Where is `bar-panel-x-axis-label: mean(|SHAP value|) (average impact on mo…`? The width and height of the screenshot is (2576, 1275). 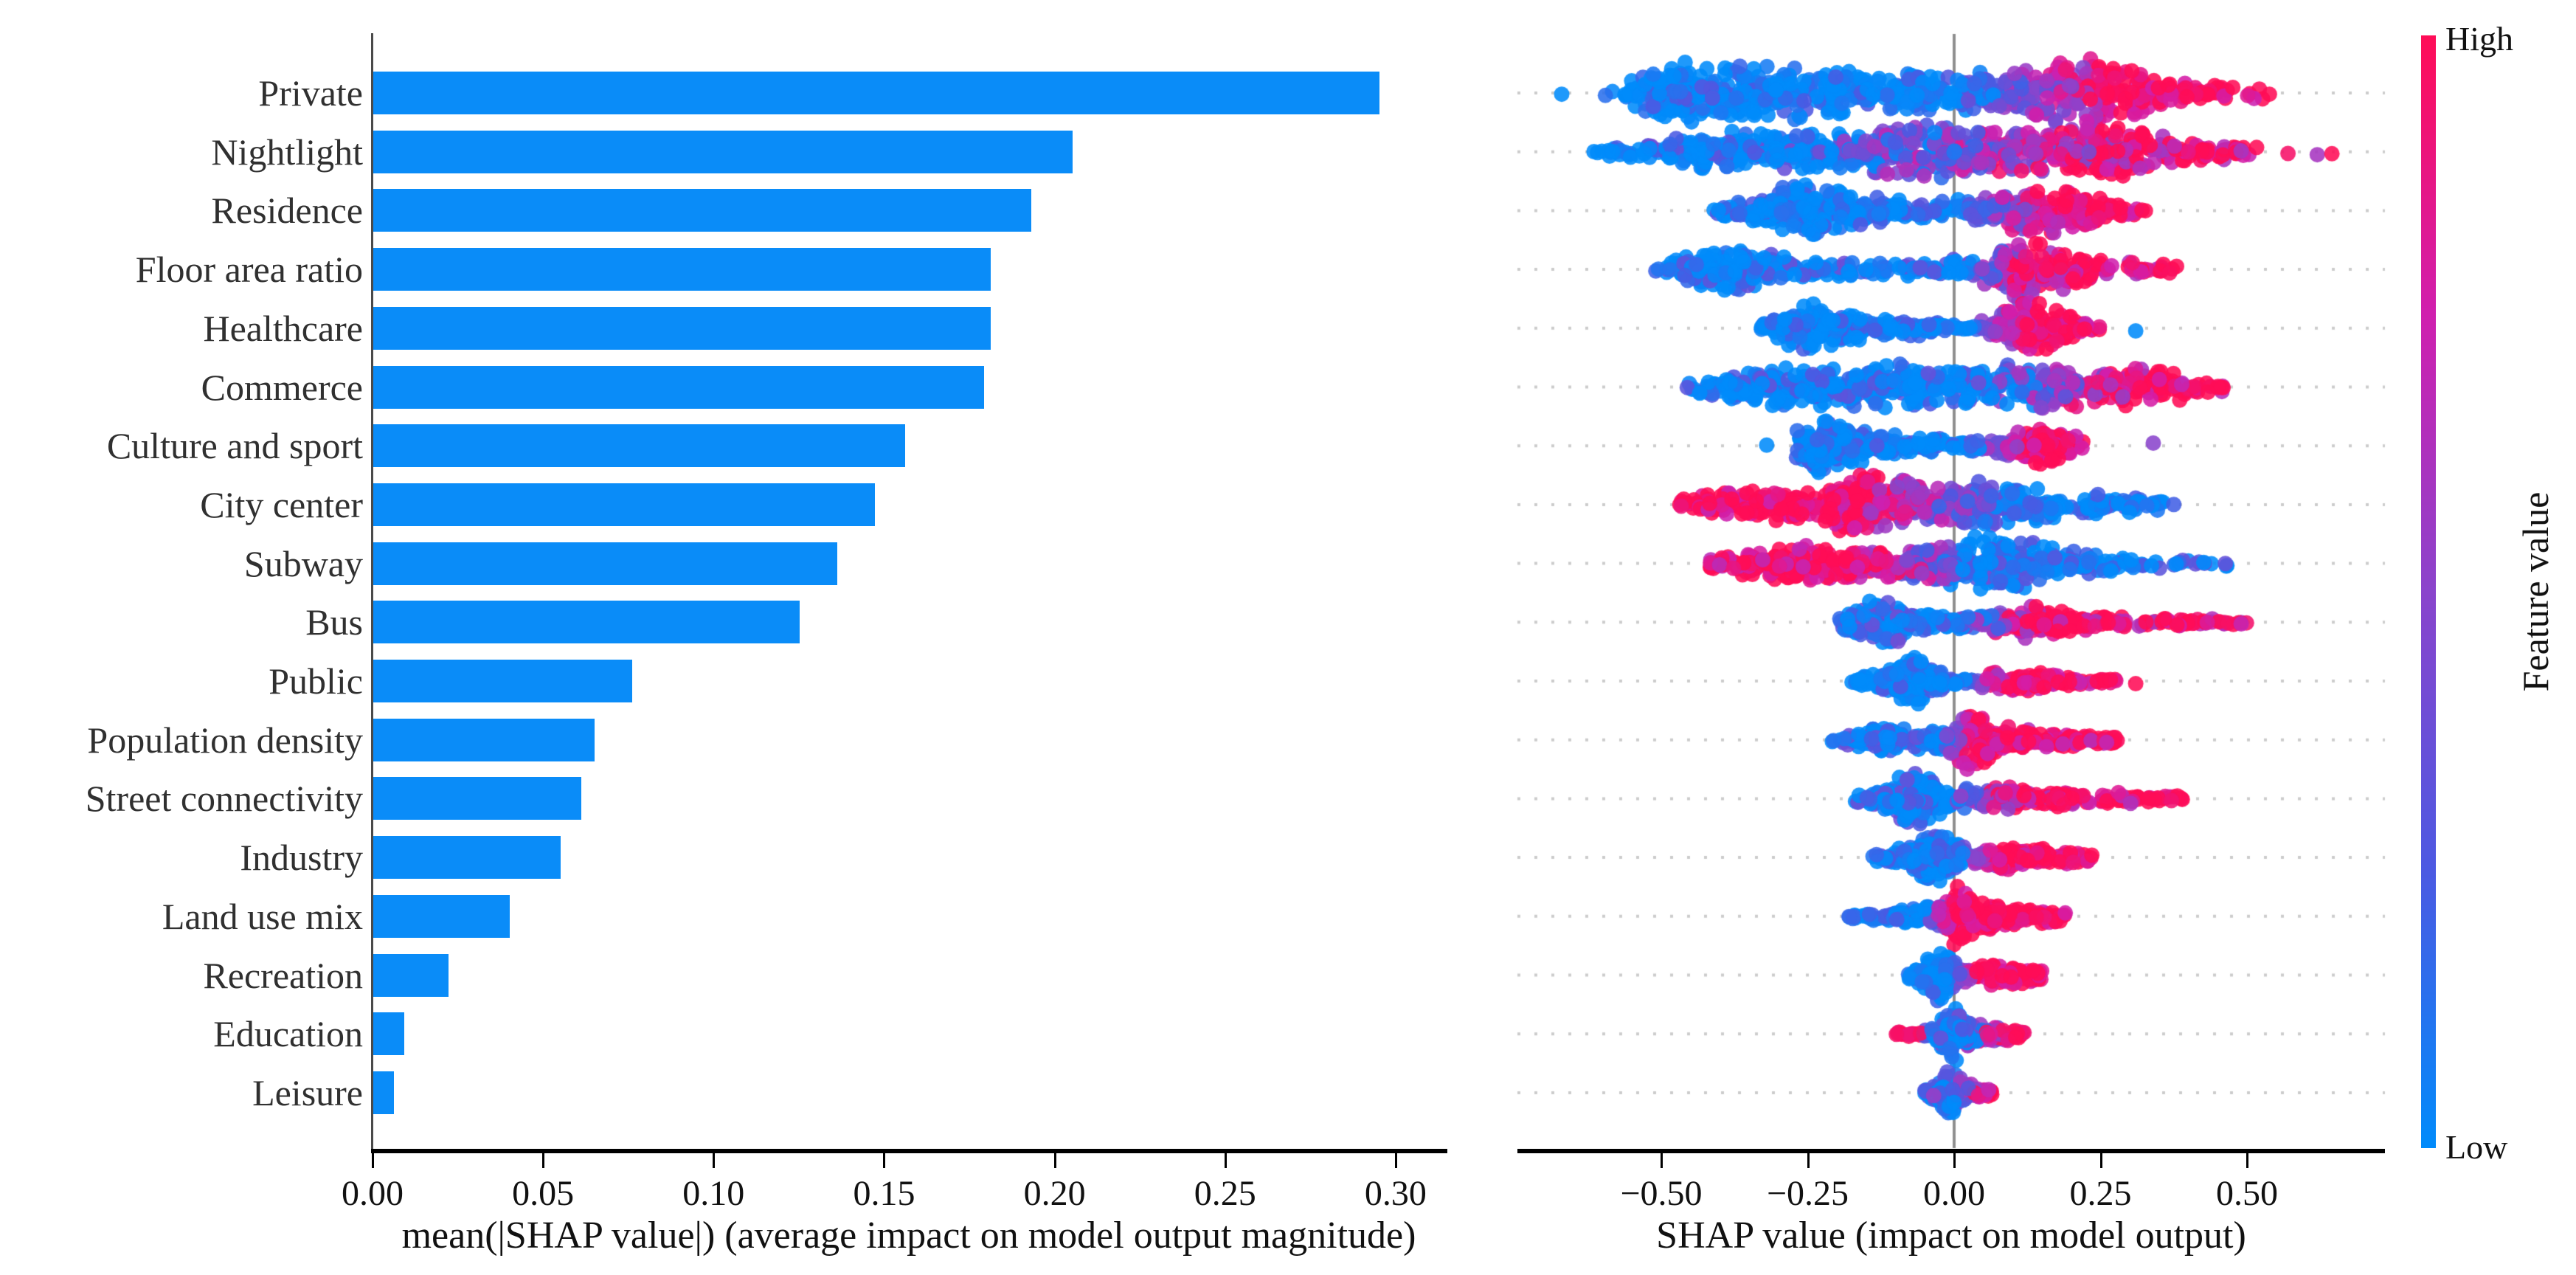
bar-panel-x-axis-label: mean(|SHAP value|) (average impact on mo… is located at coordinates (909, 1235).